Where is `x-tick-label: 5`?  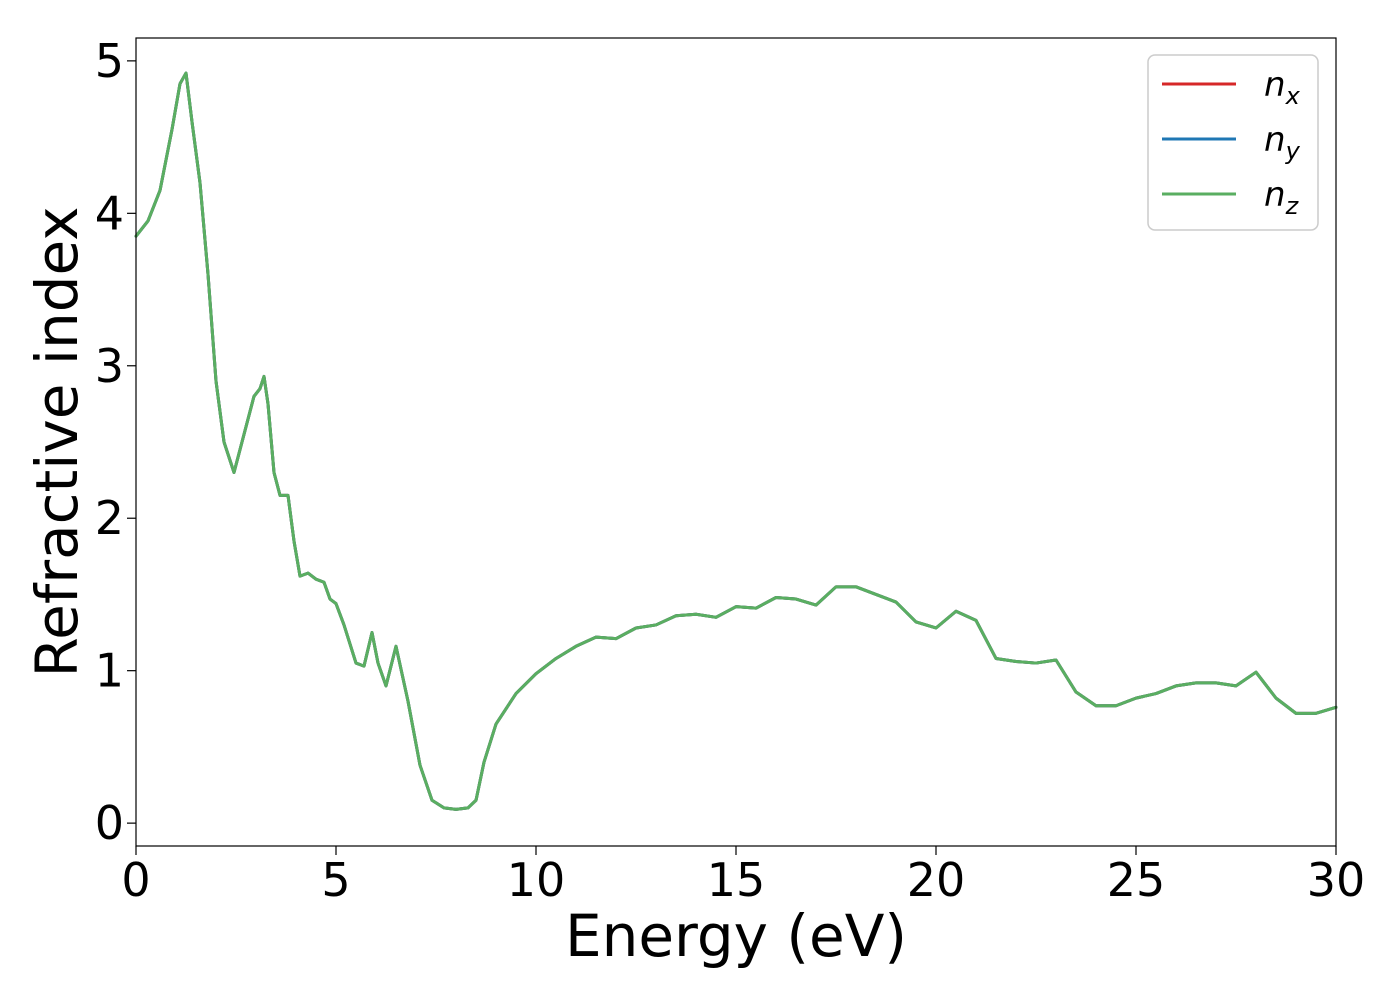
x-tick-label: 5 is located at coordinates (335, 880).